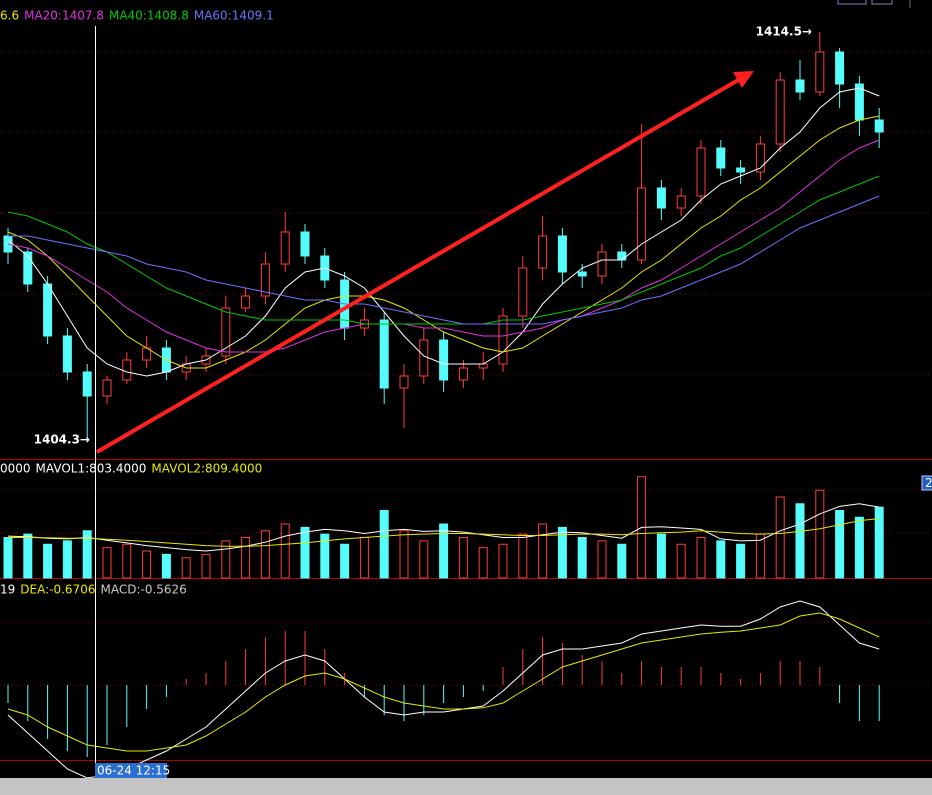 The height and width of the screenshot is (795, 932). What do you see at coordinates (234, 16) in the screenshot?
I see `legend-entry: MA60:1409.1` at bounding box center [234, 16].